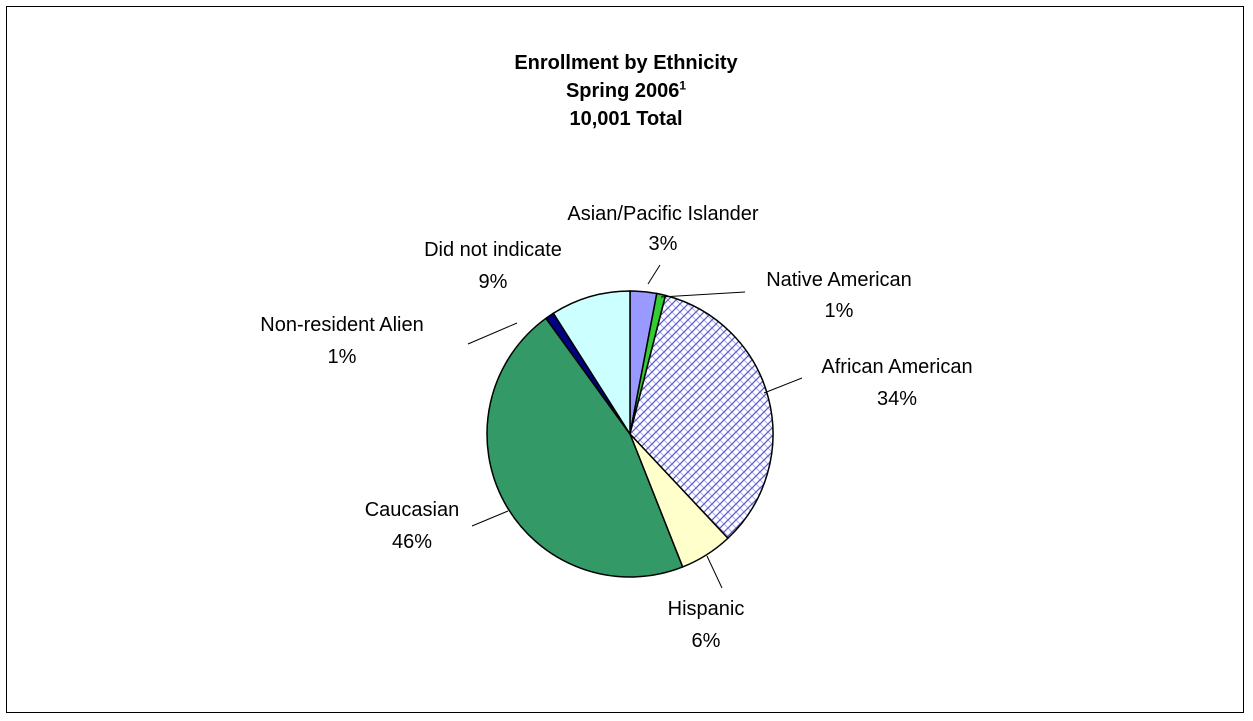 Image resolution: width=1253 pixels, height=721 pixels. Describe the element at coordinates (783, 385) in the screenshot. I see `leader-line-african-american` at that location.